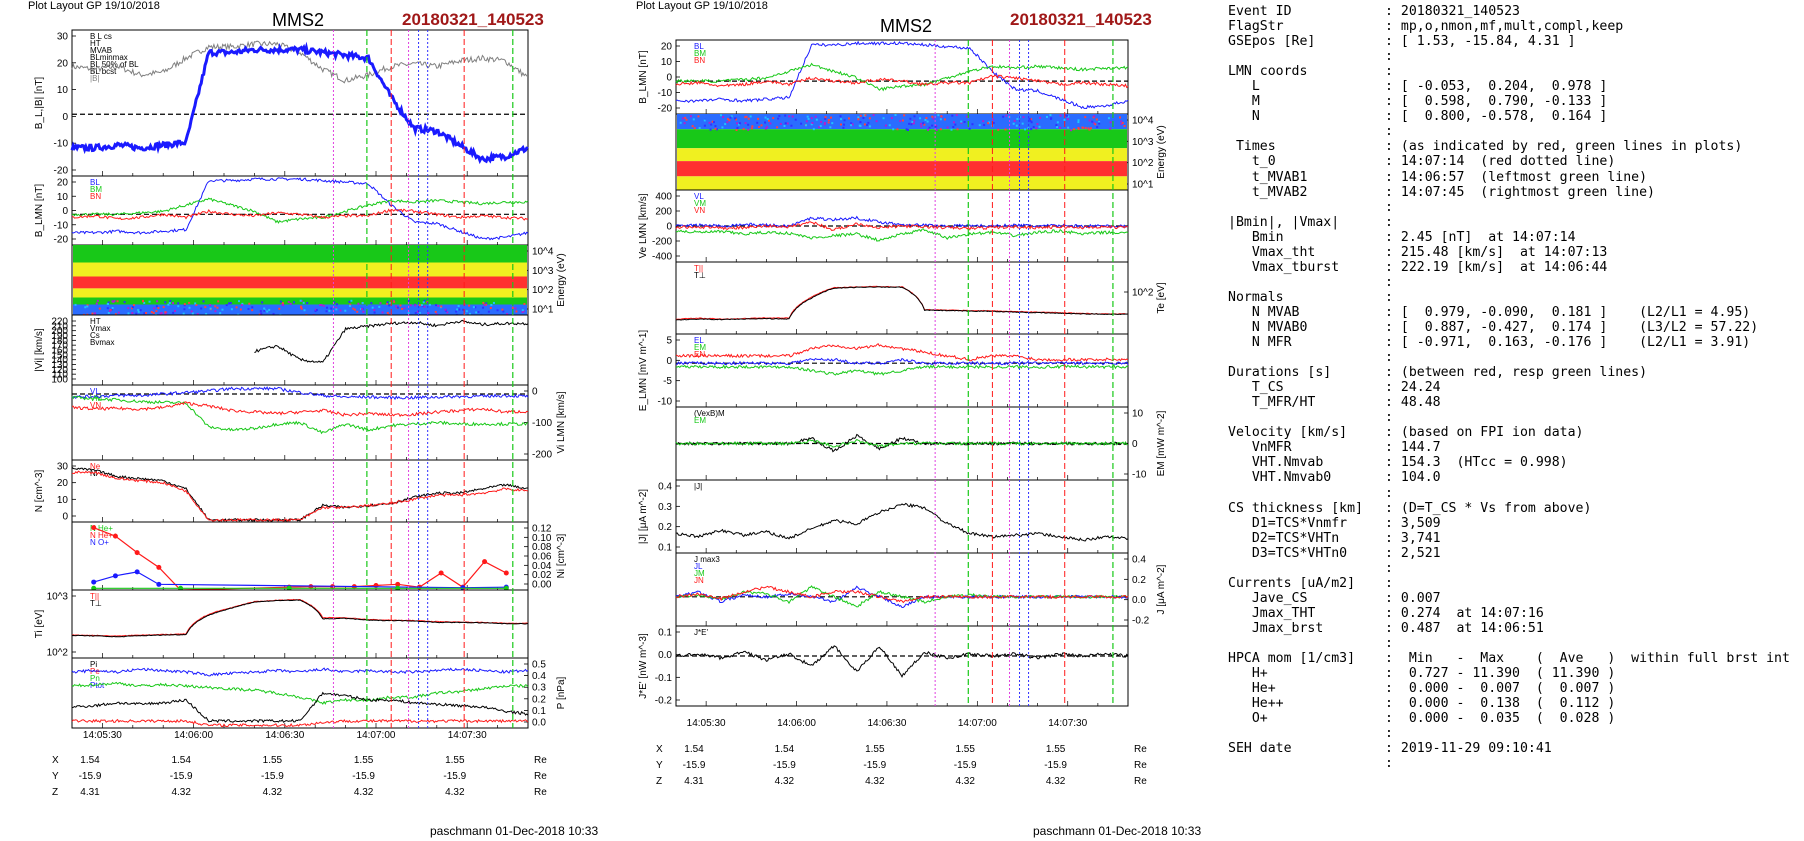 The width and height of the screenshot is (1804, 841). I want to click on position-value: -15.9, so click(181, 776).